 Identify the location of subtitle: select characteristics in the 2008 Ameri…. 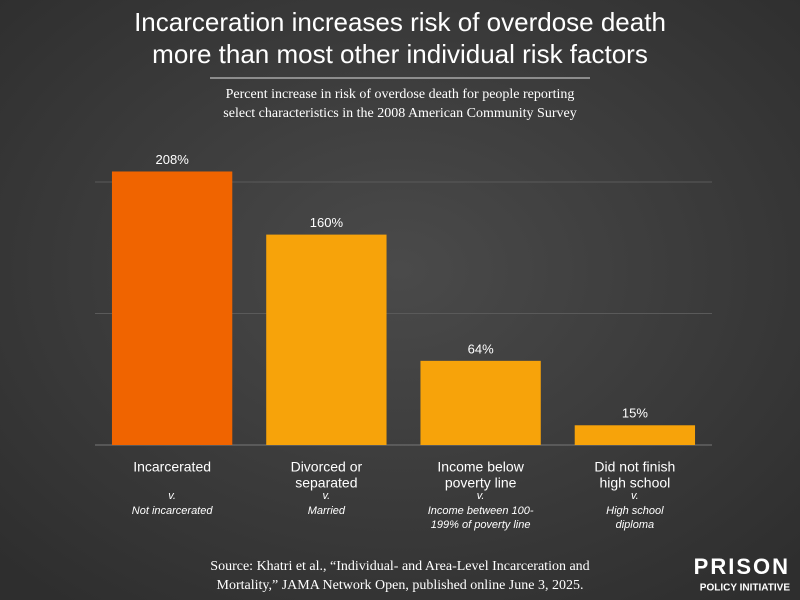
(399, 113).